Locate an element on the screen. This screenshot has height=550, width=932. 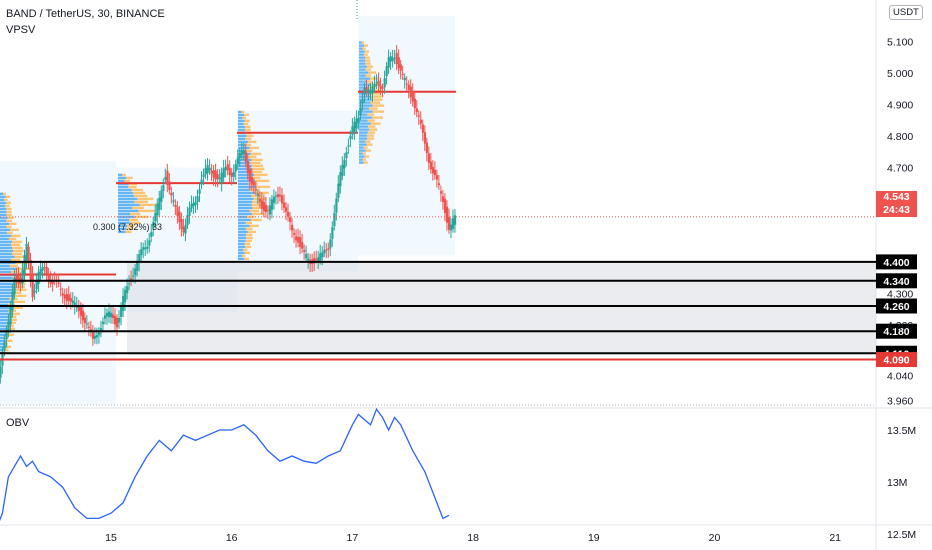
currency-badge: USDT is located at coordinates (906, 12).